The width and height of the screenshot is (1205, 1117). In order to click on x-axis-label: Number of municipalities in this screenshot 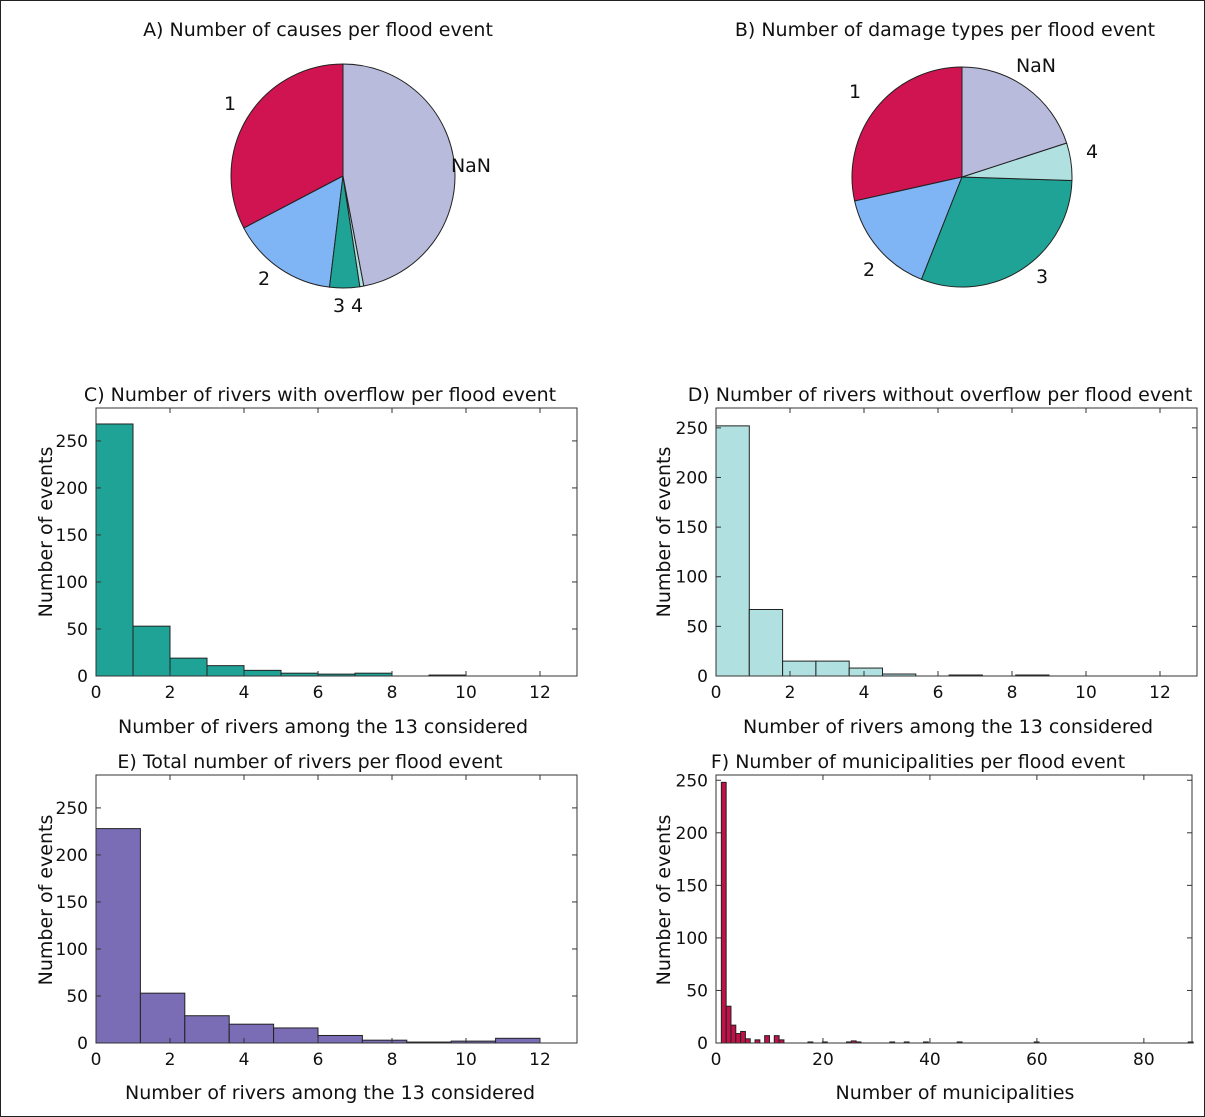, I will do `click(955, 1093)`.